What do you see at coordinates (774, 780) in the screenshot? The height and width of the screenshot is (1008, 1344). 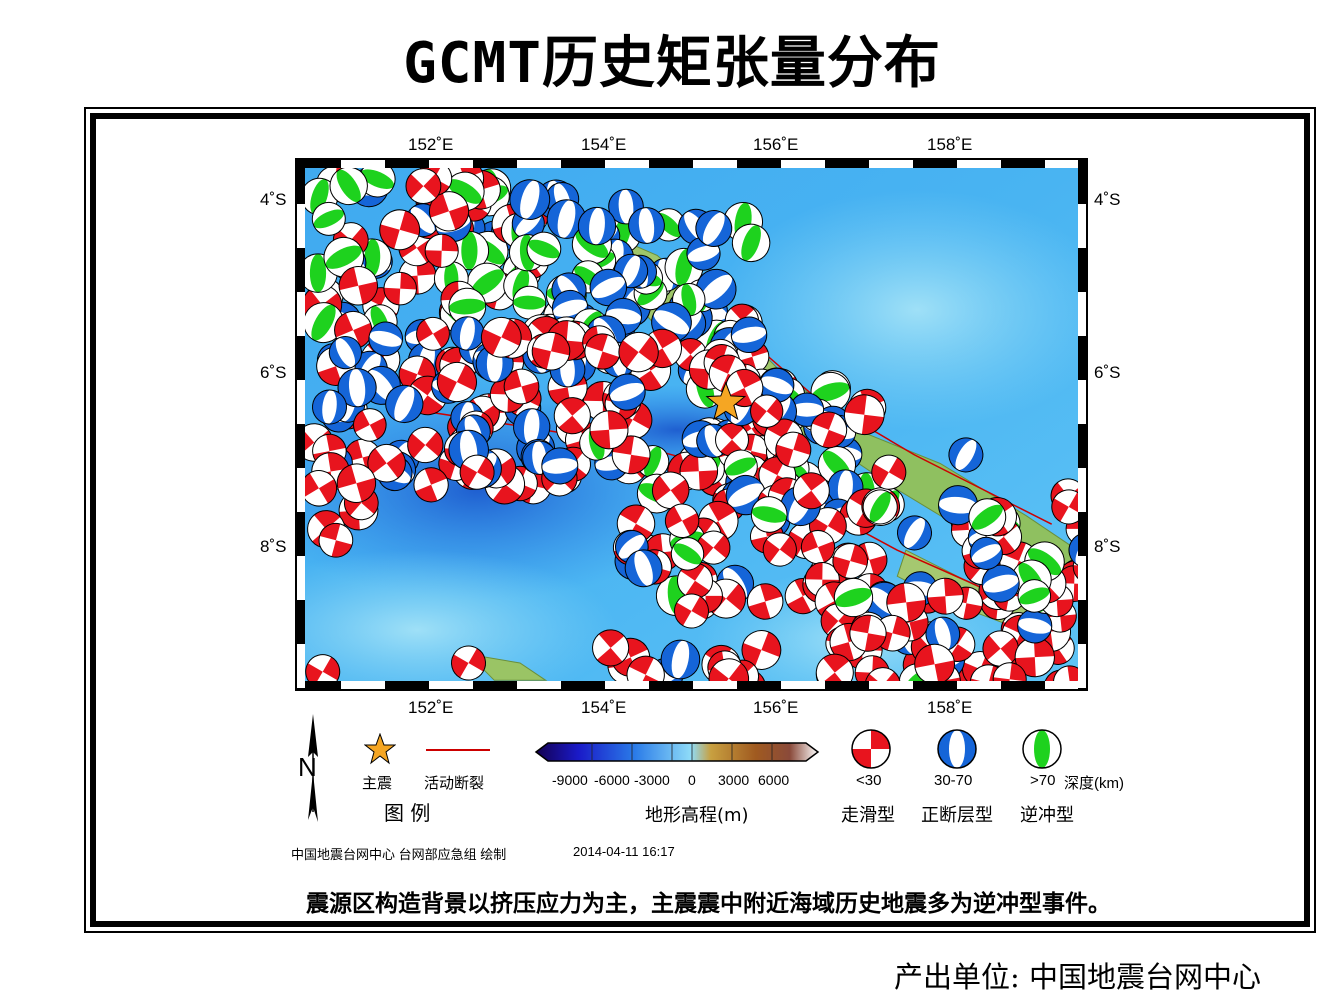 I see `colorbar-tick: 6000` at bounding box center [774, 780].